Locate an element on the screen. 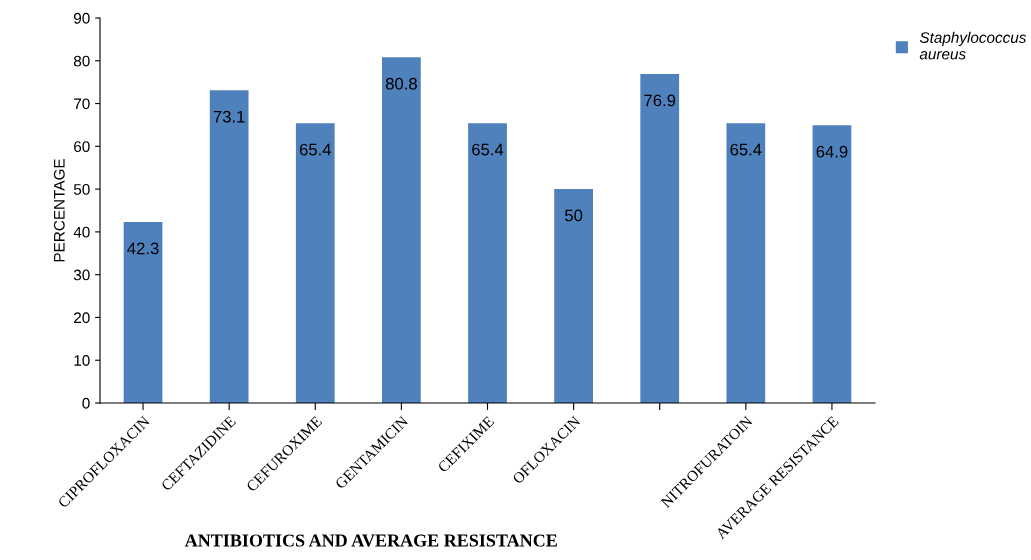 This screenshot has height=560, width=1031. y-tick-label: 10 is located at coordinates (82, 360).